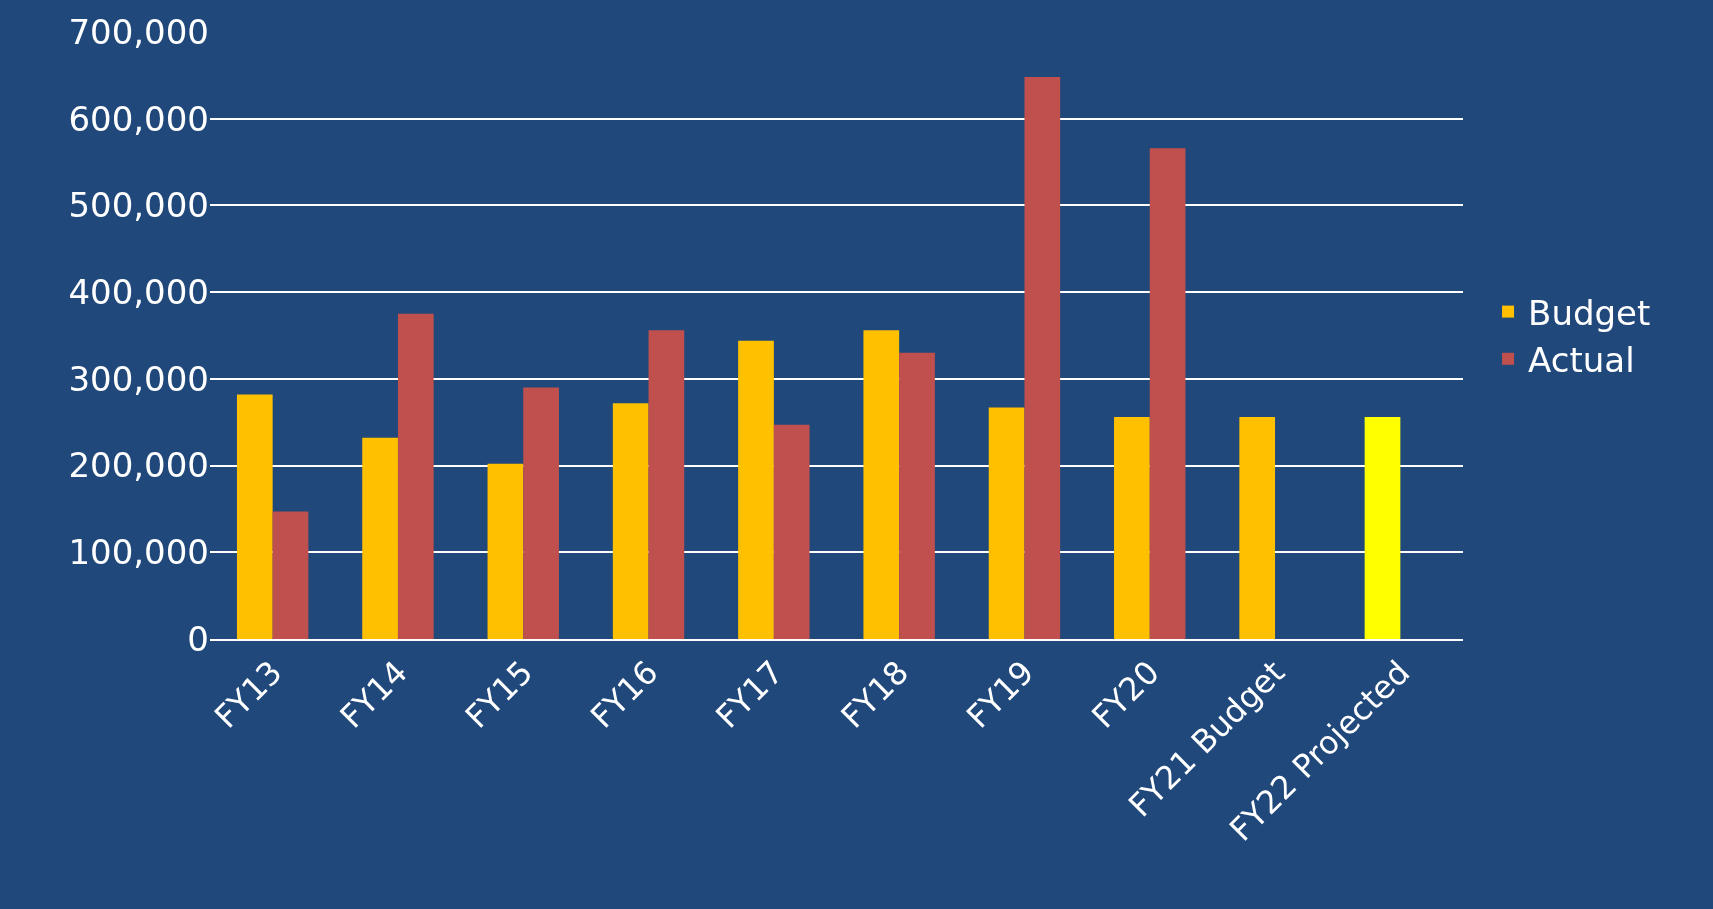 The height and width of the screenshot is (909, 1713). Describe the element at coordinates (138, 378) in the screenshot. I see `y-tick-label: 300,000` at that location.